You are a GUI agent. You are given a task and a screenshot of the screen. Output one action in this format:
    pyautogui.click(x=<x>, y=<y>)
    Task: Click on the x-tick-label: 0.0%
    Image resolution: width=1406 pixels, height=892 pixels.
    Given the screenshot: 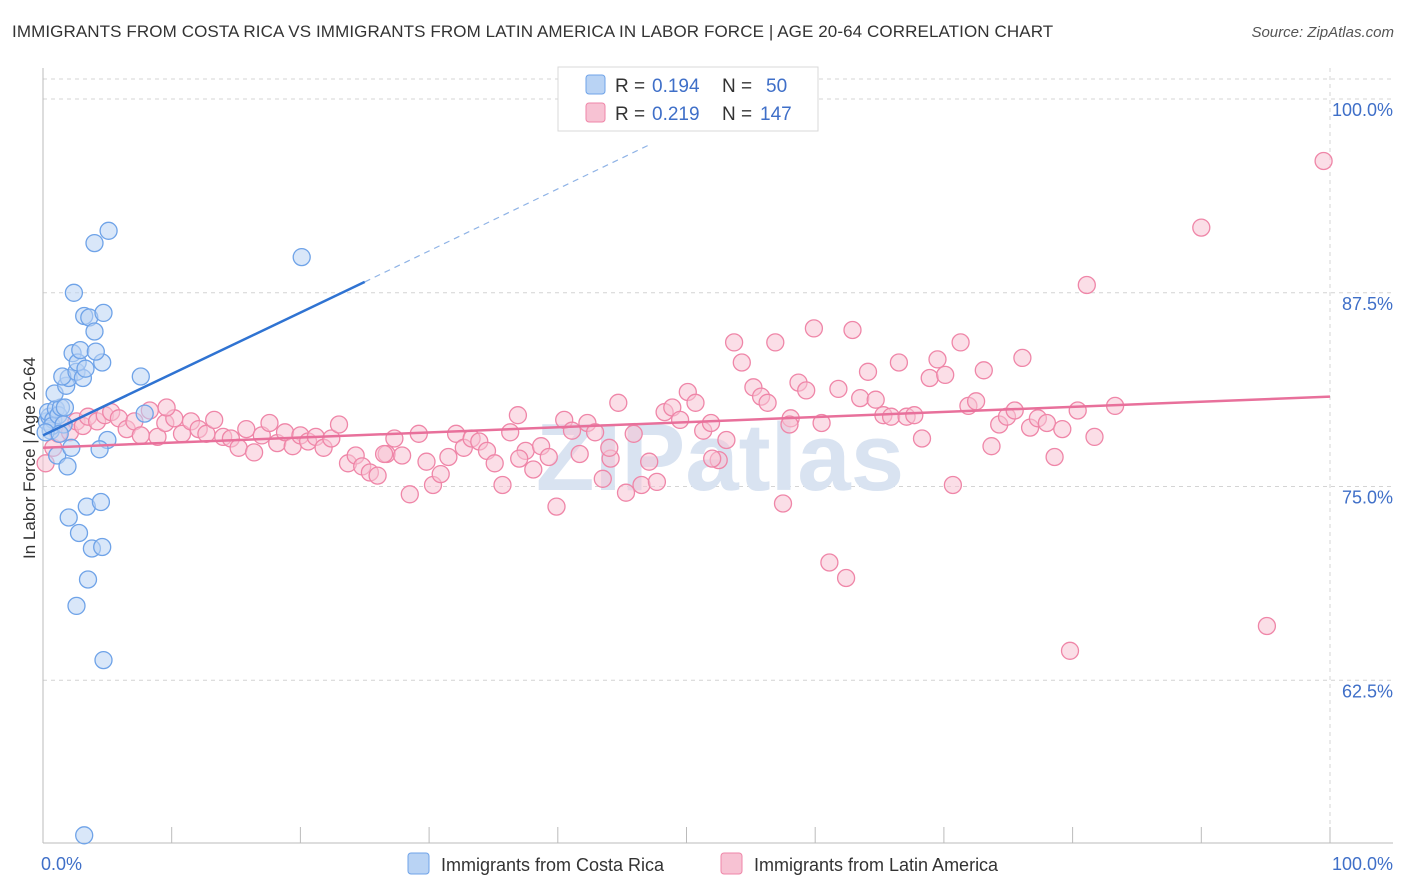 What is the action you would take?
    pyautogui.click(x=61, y=864)
    